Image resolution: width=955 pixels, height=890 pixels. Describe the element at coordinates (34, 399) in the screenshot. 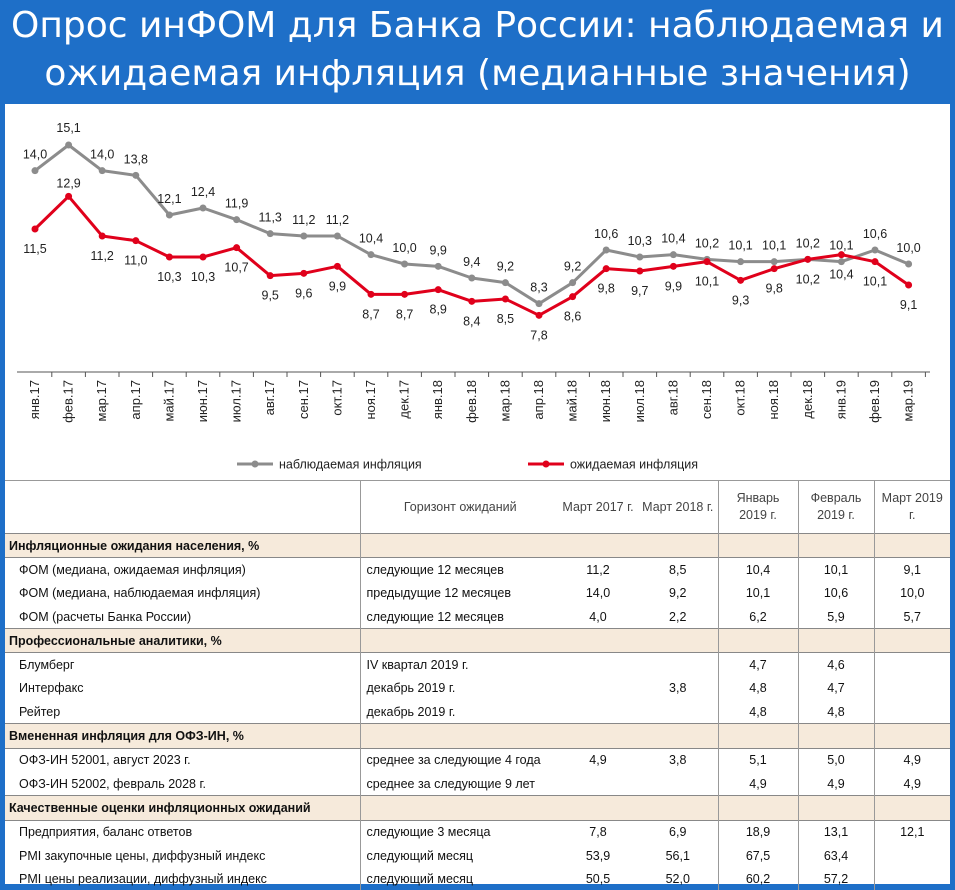

I see `x-tick-label: янв.17` at that location.